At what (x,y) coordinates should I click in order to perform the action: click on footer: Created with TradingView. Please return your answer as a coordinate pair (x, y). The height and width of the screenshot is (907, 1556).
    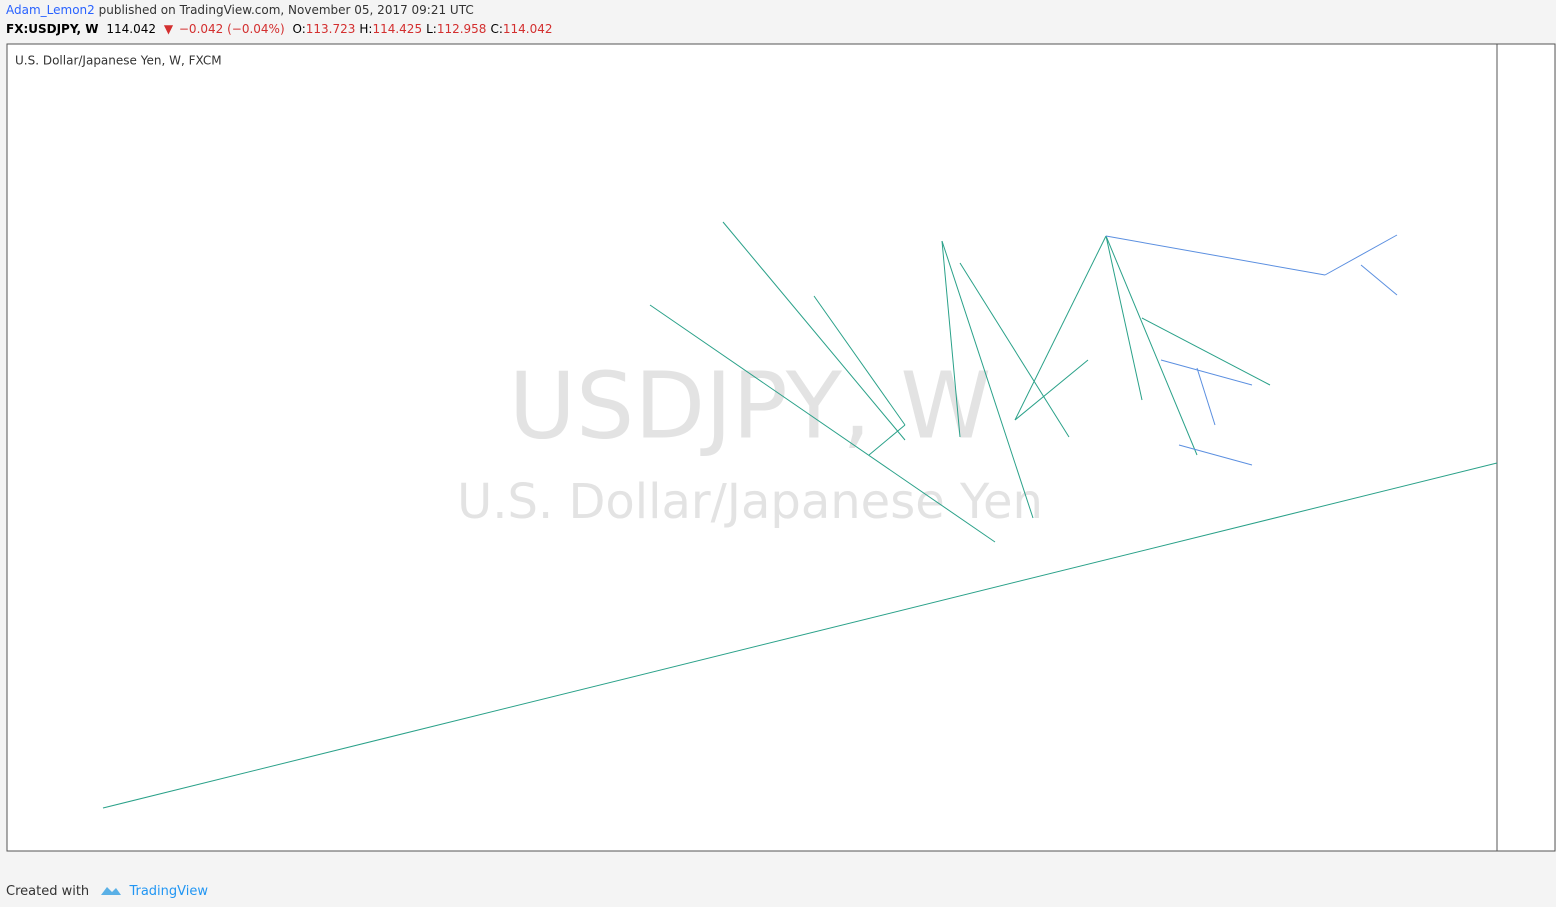
    Looking at the image, I should click on (107, 890).